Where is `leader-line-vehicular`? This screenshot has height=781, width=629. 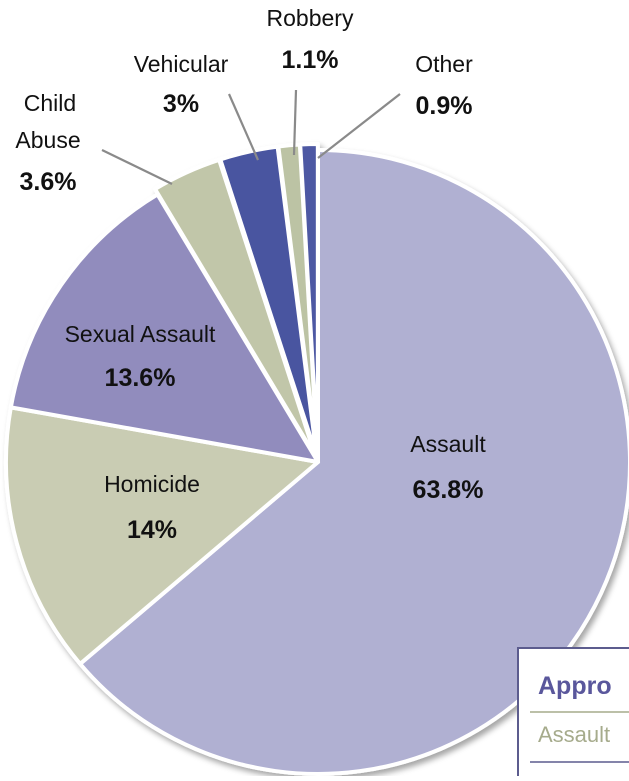
leader-line-vehicular is located at coordinates (243, 127).